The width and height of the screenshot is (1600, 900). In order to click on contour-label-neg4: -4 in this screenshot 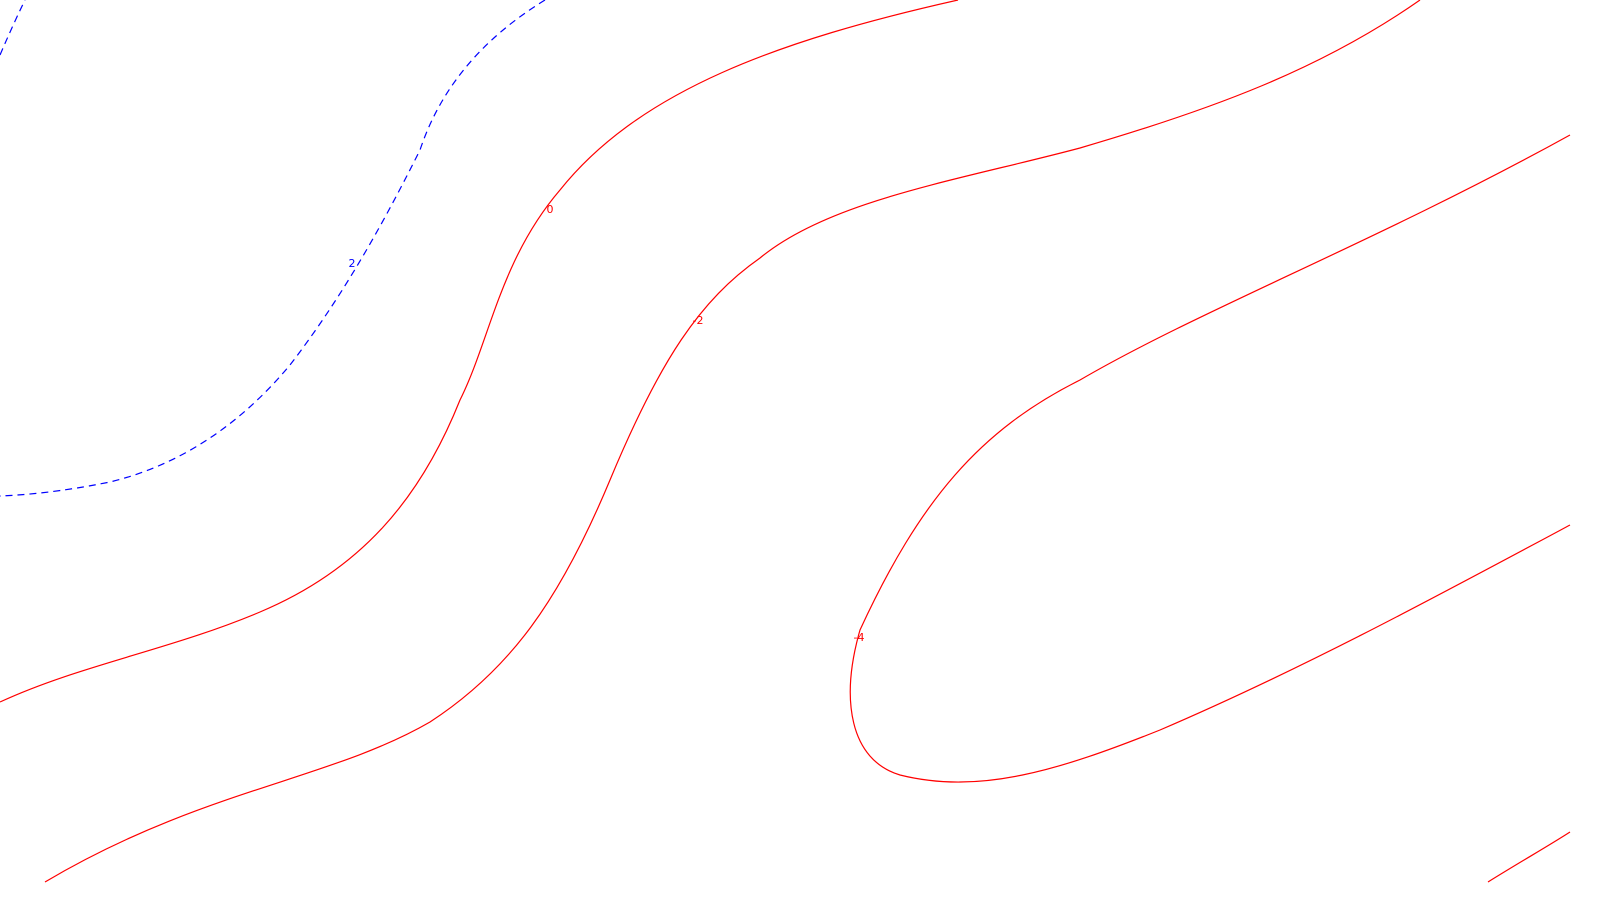, I will do `click(859, 637)`.